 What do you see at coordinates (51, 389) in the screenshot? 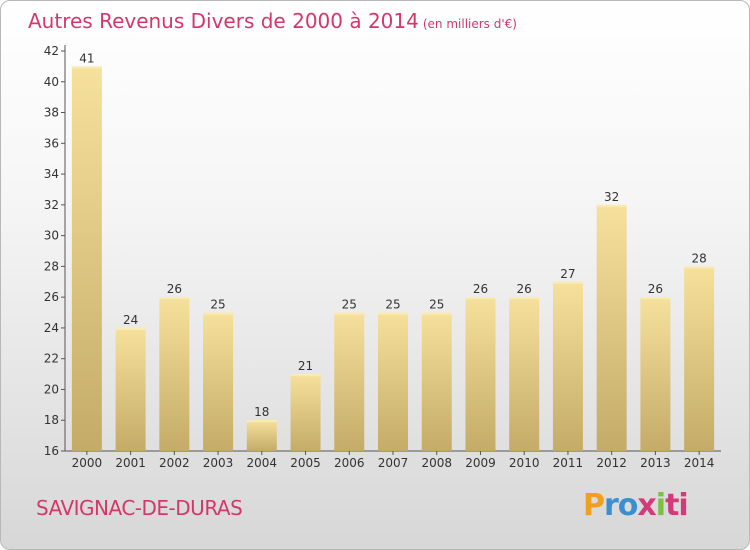
I see `y-tick-label: 20` at bounding box center [51, 389].